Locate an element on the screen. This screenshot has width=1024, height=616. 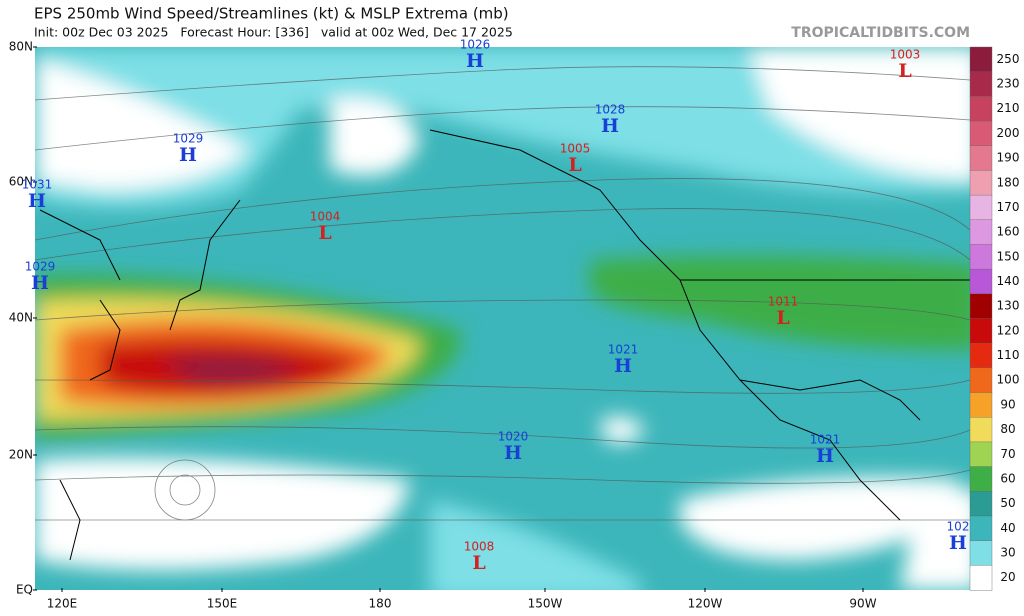
colorbar-label: 30 is located at coordinates (1007, 552).